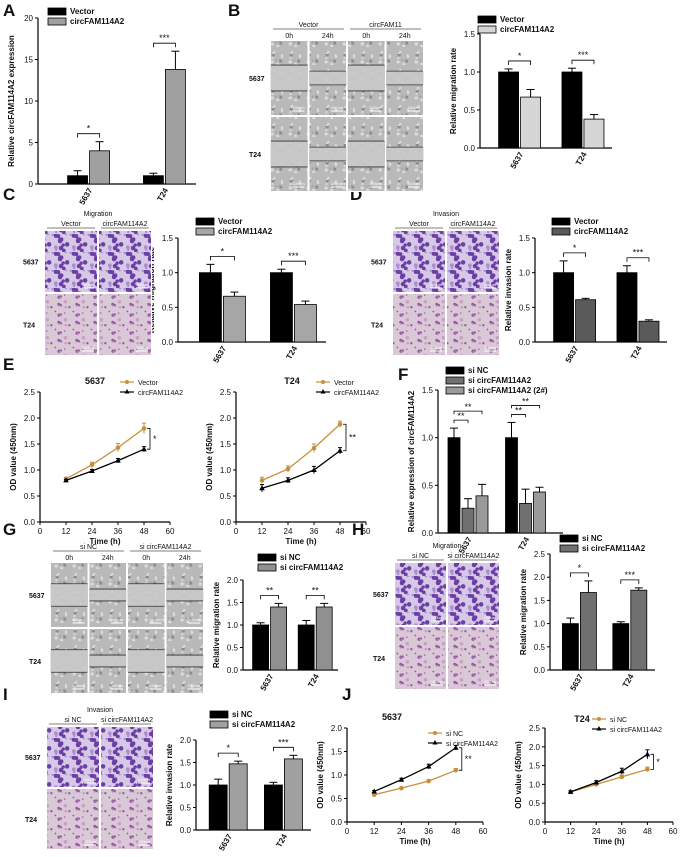  What do you see at coordinates (40, 531) in the screenshot?
I see `x-tick-label: 0` at bounding box center [40, 531].